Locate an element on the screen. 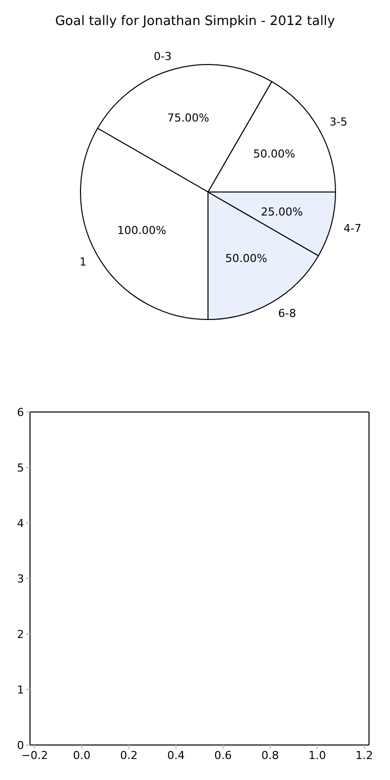 The width and height of the screenshot is (390, 780). slice-label: 3-5 is located at coordinates (338, 121).